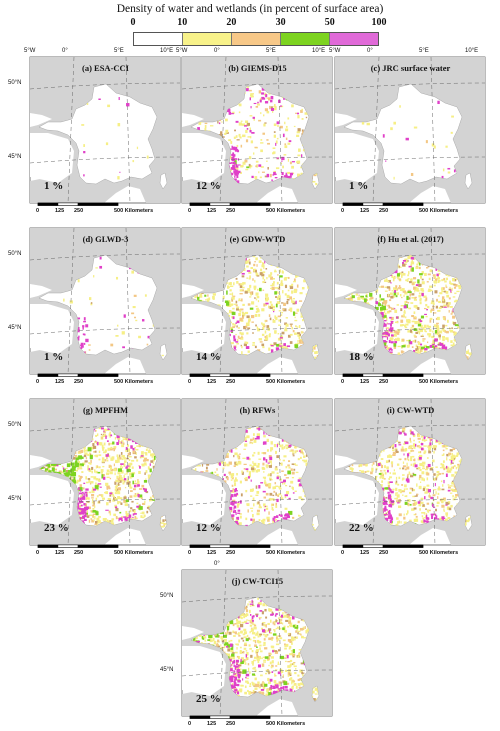  I want to click on panel-percent: 14 %, so click(208, 357).